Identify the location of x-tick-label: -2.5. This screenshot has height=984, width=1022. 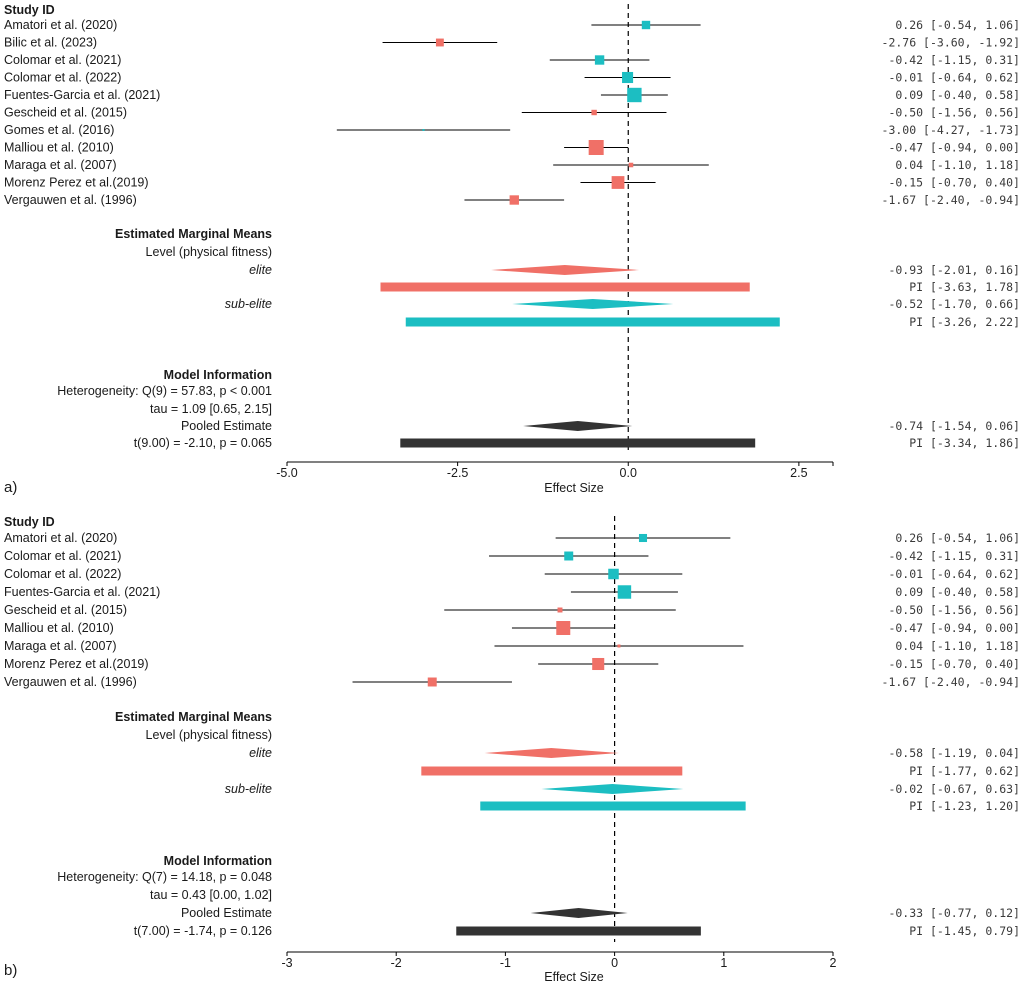
(458, 473).